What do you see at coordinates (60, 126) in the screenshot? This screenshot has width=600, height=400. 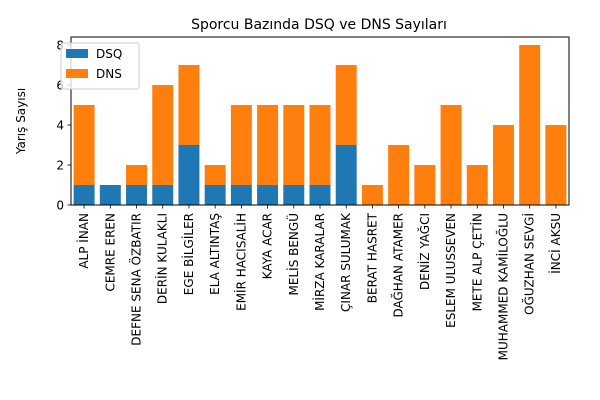 I see `y-tick-label: 4` at bounding box center [60, 126].